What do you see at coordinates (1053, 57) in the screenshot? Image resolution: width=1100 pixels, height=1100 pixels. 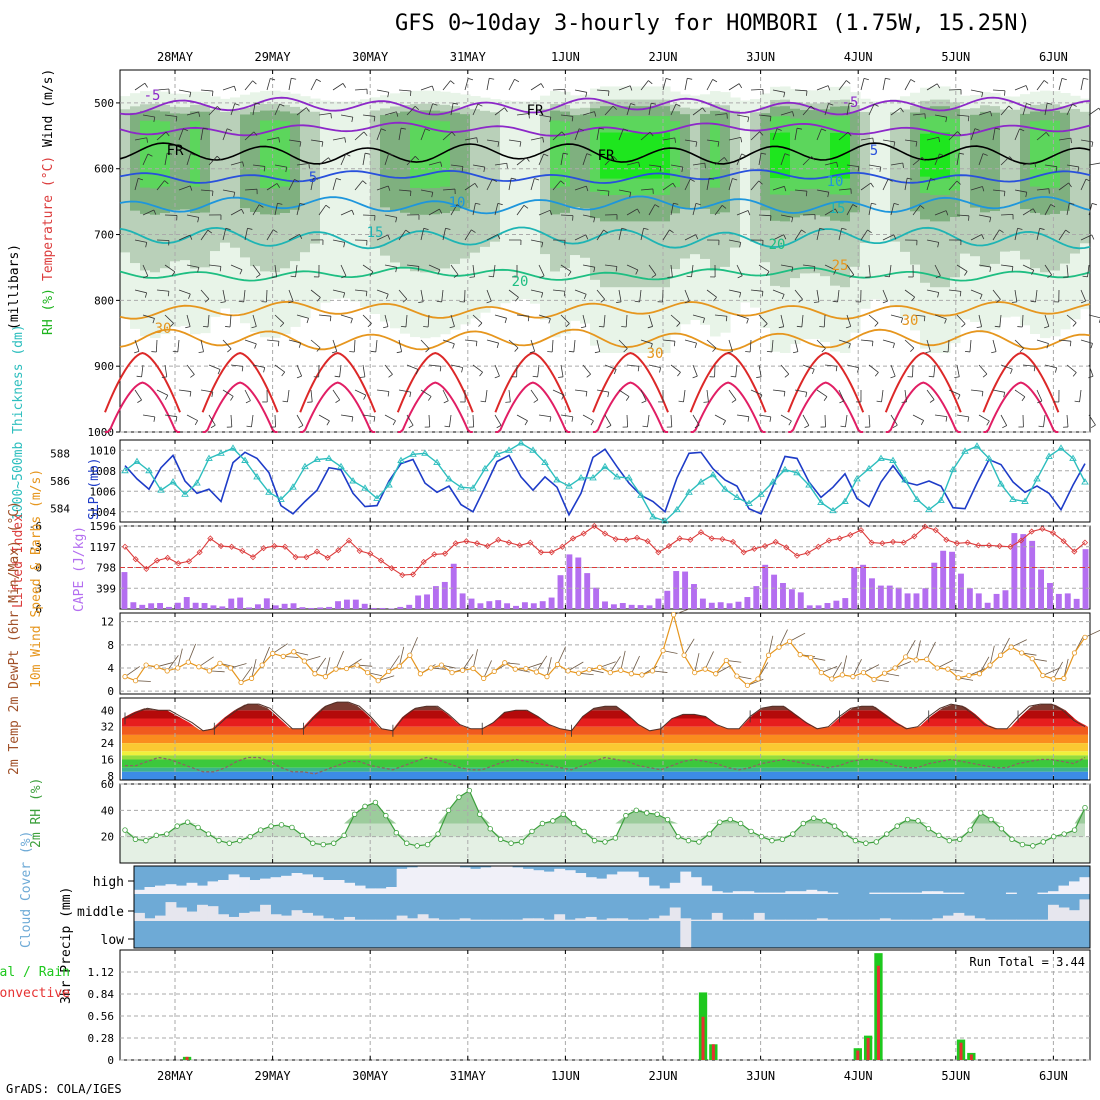 I see `date-label-top: 6JUN` at bounding box center [1053, 57].